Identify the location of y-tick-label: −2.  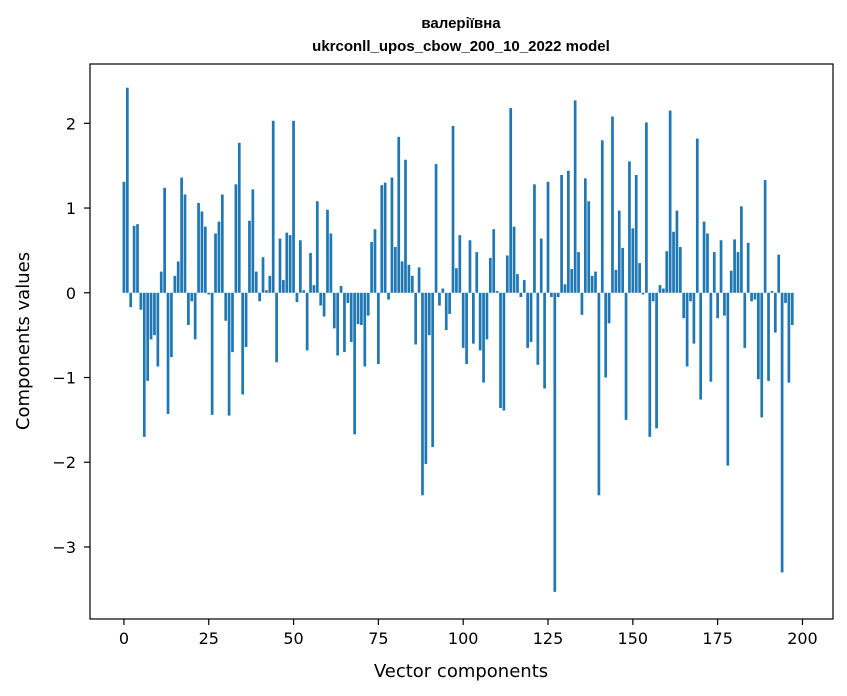
(64, 462).